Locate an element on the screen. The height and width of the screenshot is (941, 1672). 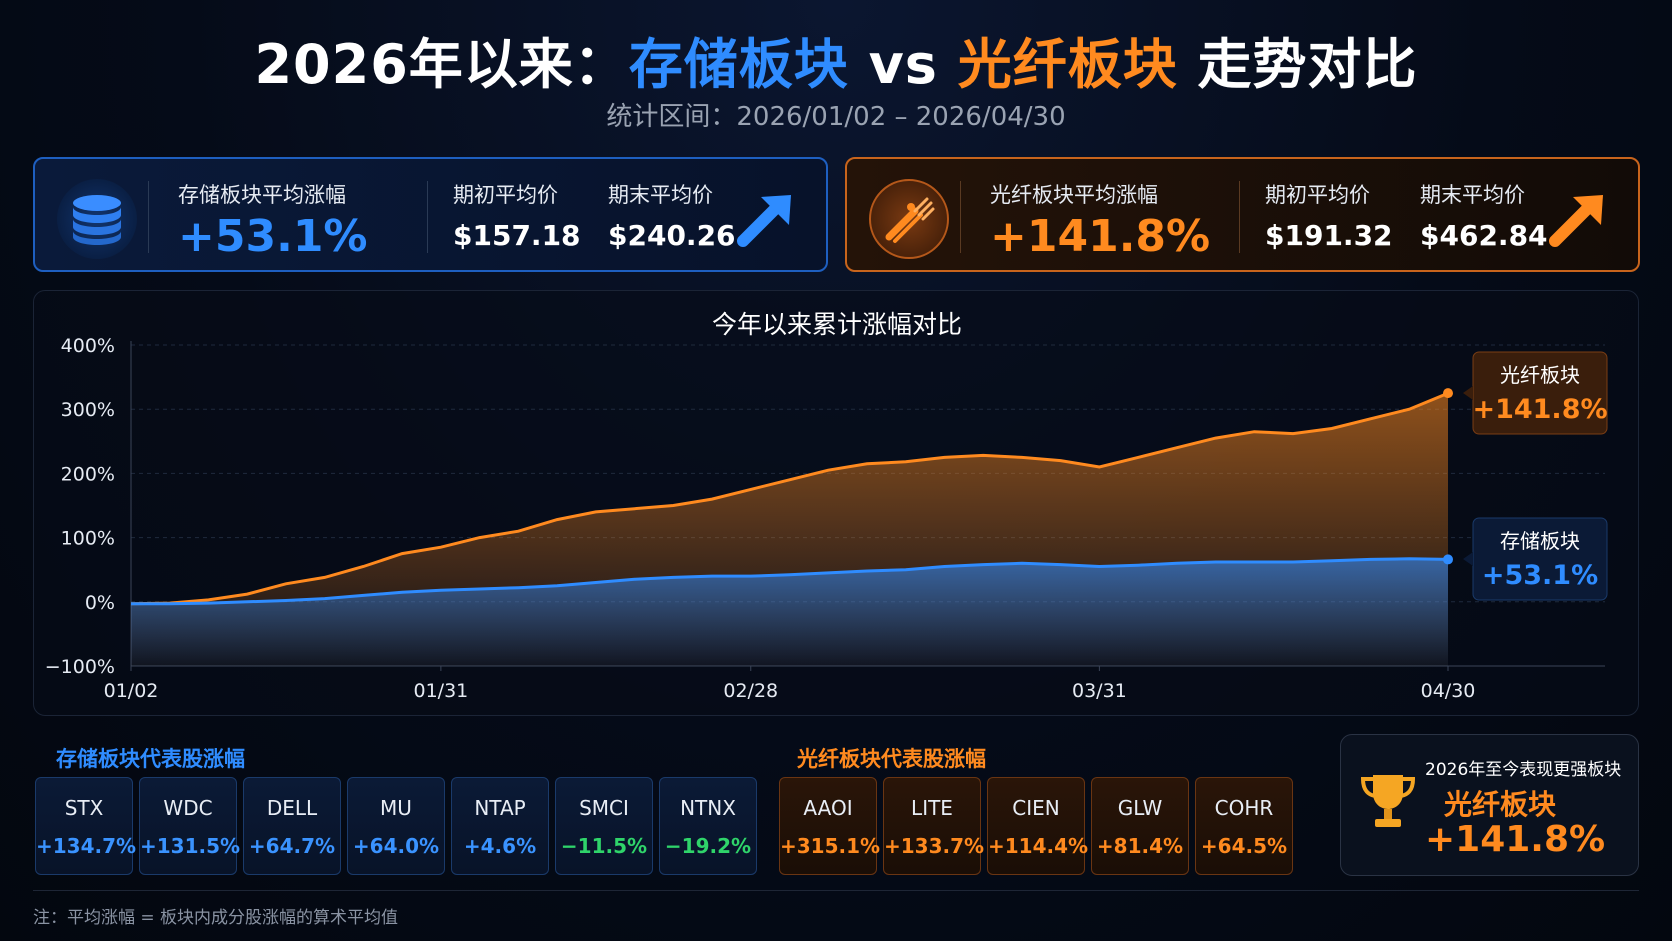
storage-start-label: 期初平均价 is located at coordinates (505, 195).